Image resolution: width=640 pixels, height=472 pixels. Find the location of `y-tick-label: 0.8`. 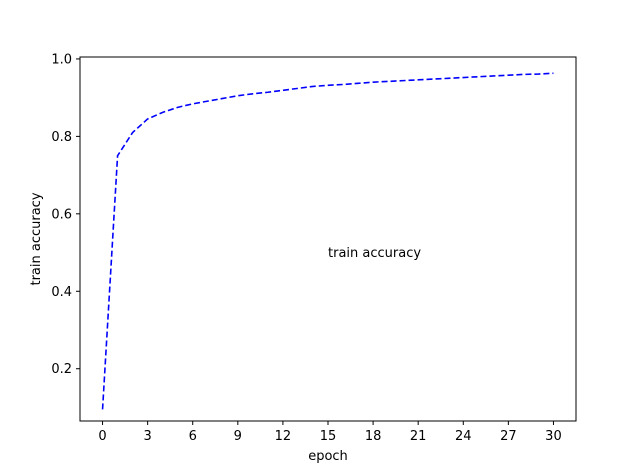

y-tick-label: 0.8 is located at coordinates (61, 137).